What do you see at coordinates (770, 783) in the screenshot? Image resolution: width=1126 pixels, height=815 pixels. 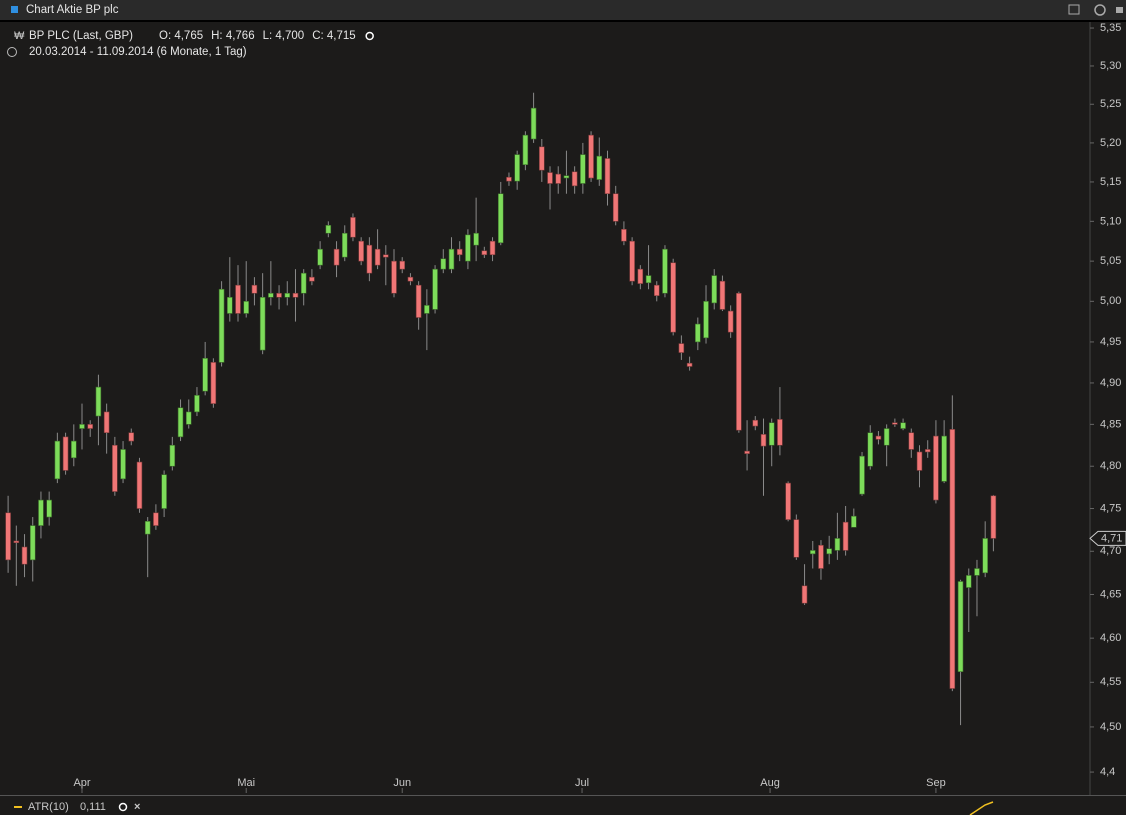 I see `x-tick-label: Aug` at bounding box center [770, 783].